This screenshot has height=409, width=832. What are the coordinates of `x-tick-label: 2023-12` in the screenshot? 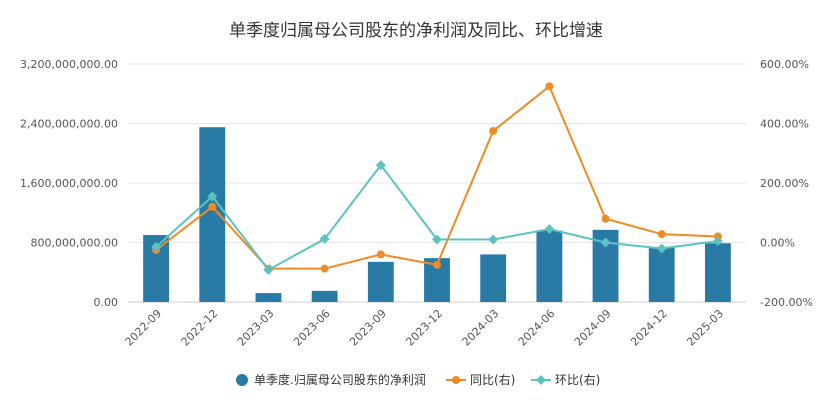 It's located at (424, 328).